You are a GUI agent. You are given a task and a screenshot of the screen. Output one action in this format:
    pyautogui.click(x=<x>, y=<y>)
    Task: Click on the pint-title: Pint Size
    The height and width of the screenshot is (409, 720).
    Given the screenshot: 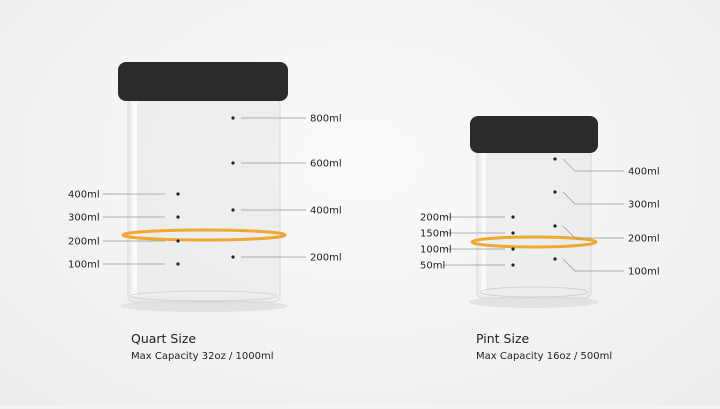 What is the action you would take?
    pyautogui.click(x=503, y=338)
    